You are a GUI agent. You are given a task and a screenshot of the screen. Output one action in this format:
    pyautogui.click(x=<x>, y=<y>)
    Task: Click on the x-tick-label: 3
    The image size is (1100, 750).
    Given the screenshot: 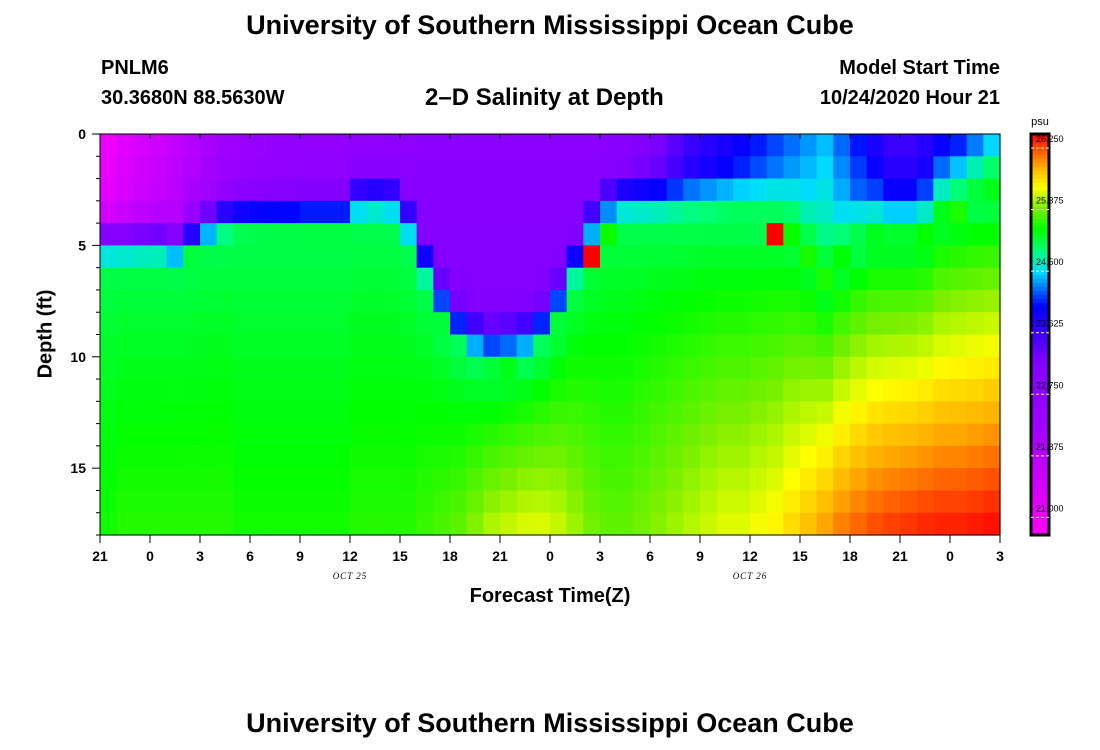 What is the action you would take?
    pyautogui.click(x=1000, y=556)
    